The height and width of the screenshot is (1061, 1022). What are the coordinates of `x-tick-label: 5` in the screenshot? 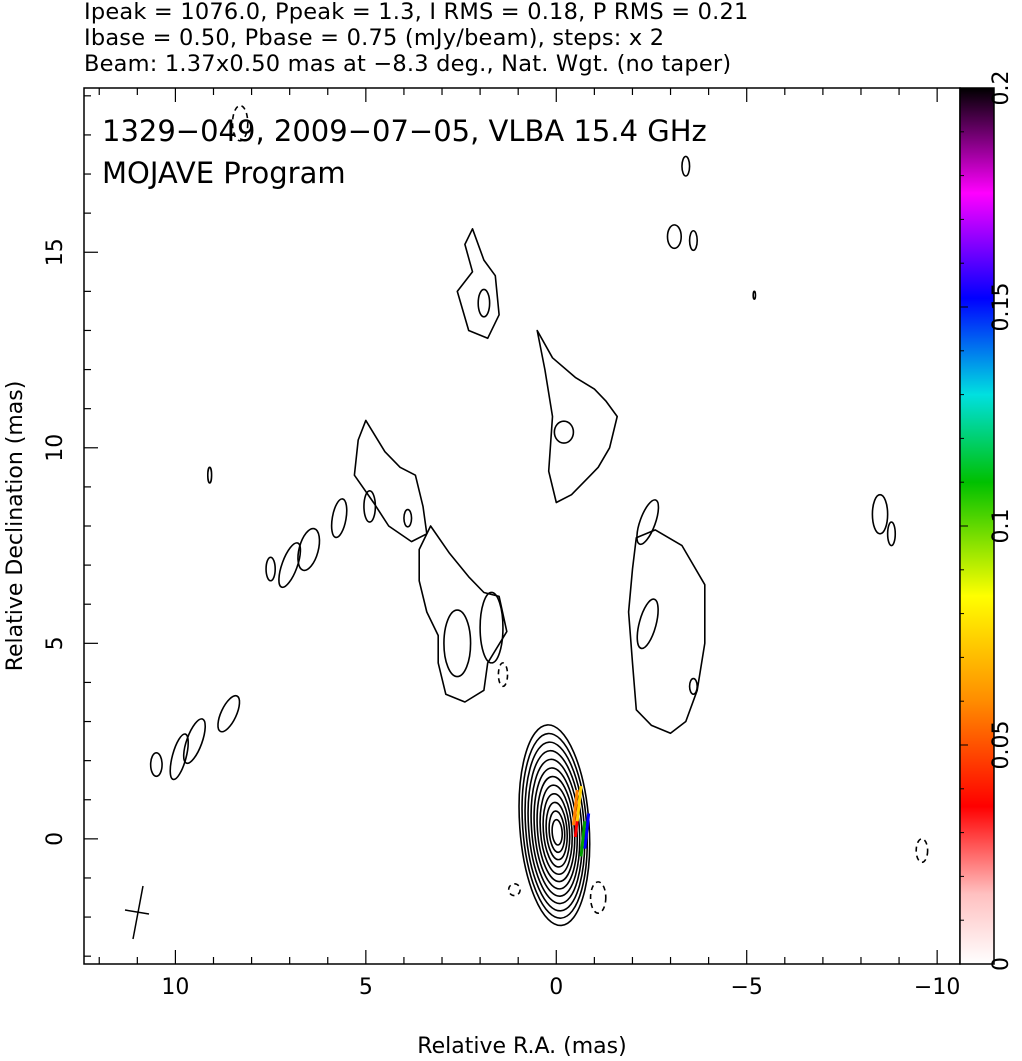 It's located at (366, 987).